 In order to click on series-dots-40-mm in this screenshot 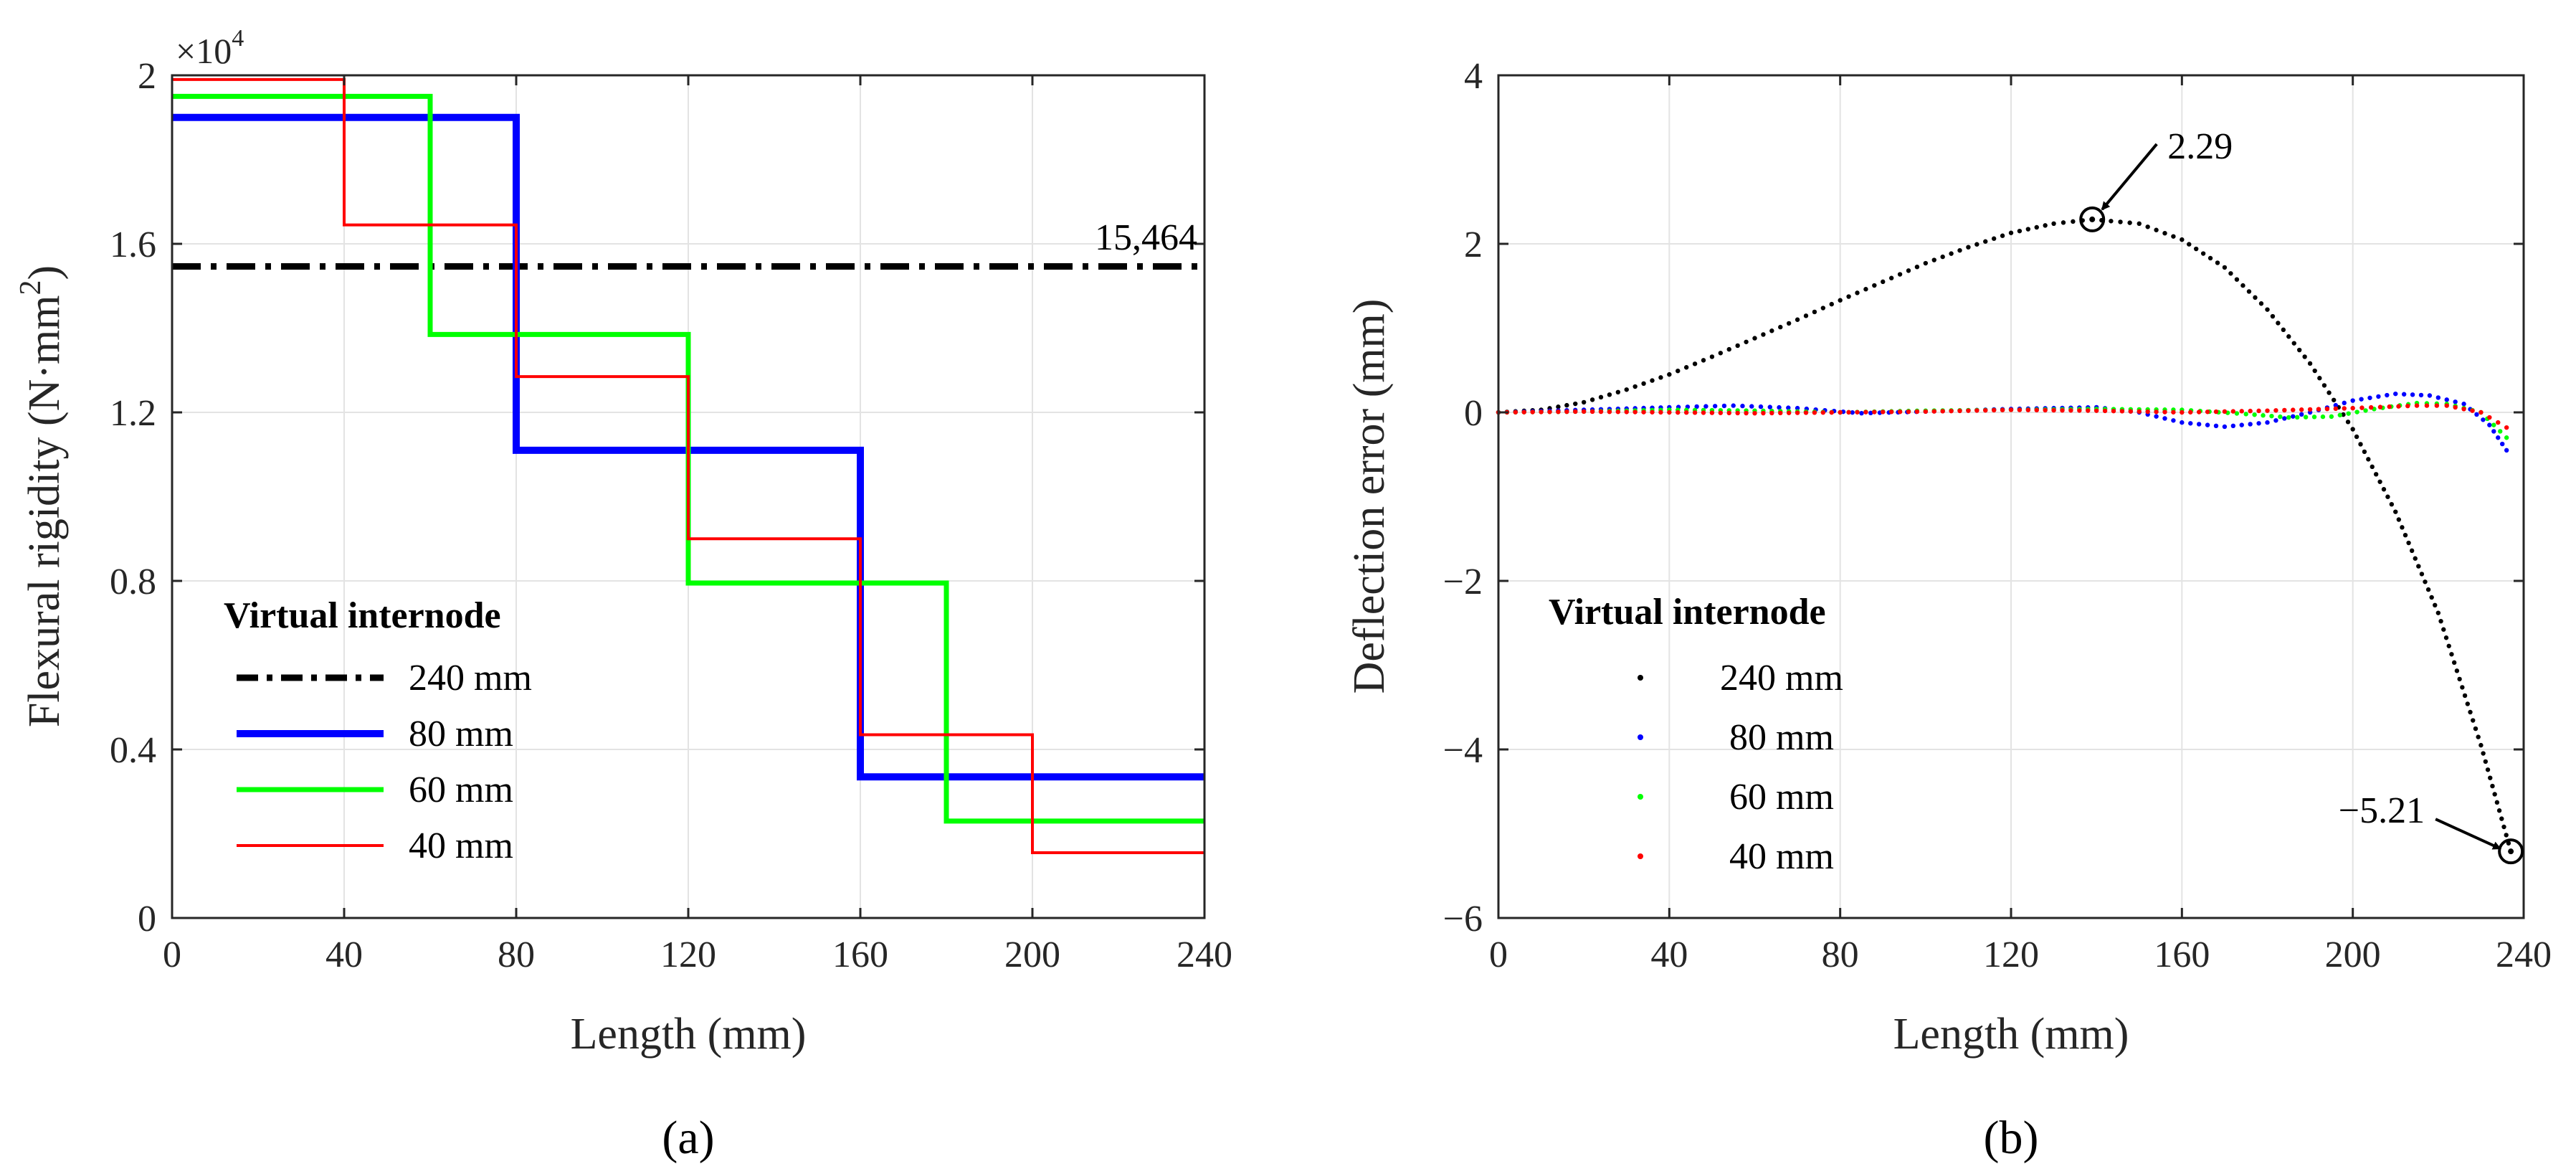, I will do `click(2002, 416)`.